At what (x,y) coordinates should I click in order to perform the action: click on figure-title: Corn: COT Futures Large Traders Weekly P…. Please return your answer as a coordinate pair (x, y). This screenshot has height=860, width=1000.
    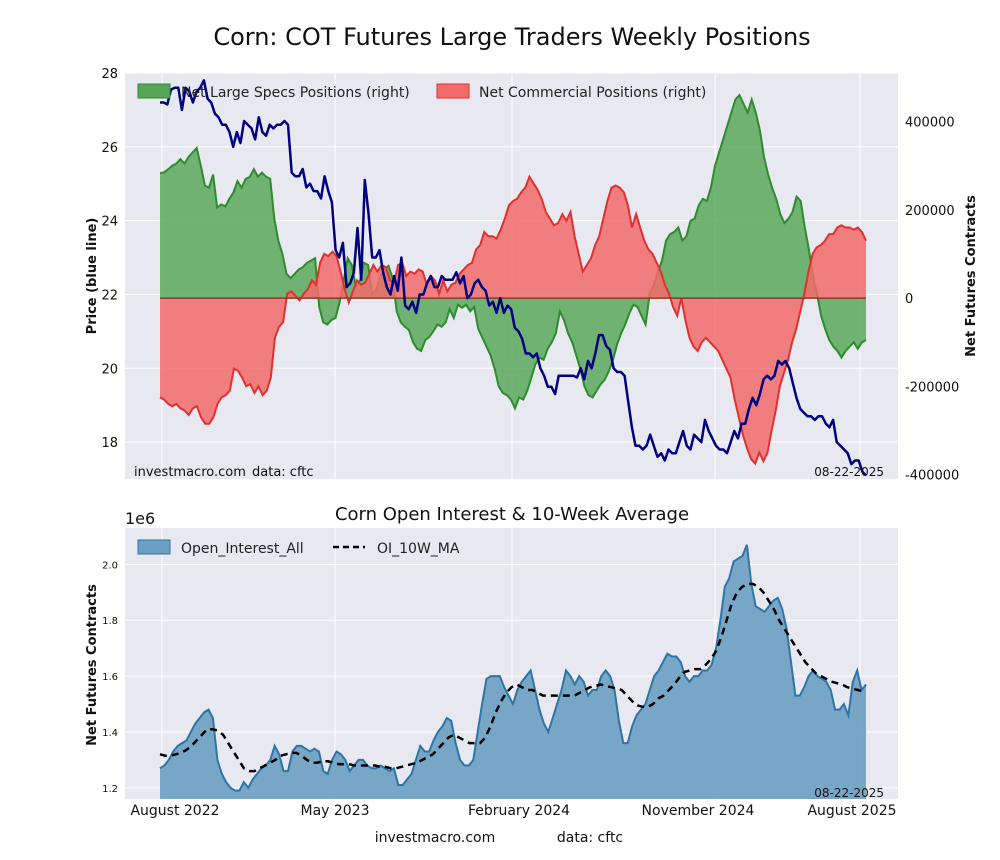
    Looking at the image, I should click on (511, 37).